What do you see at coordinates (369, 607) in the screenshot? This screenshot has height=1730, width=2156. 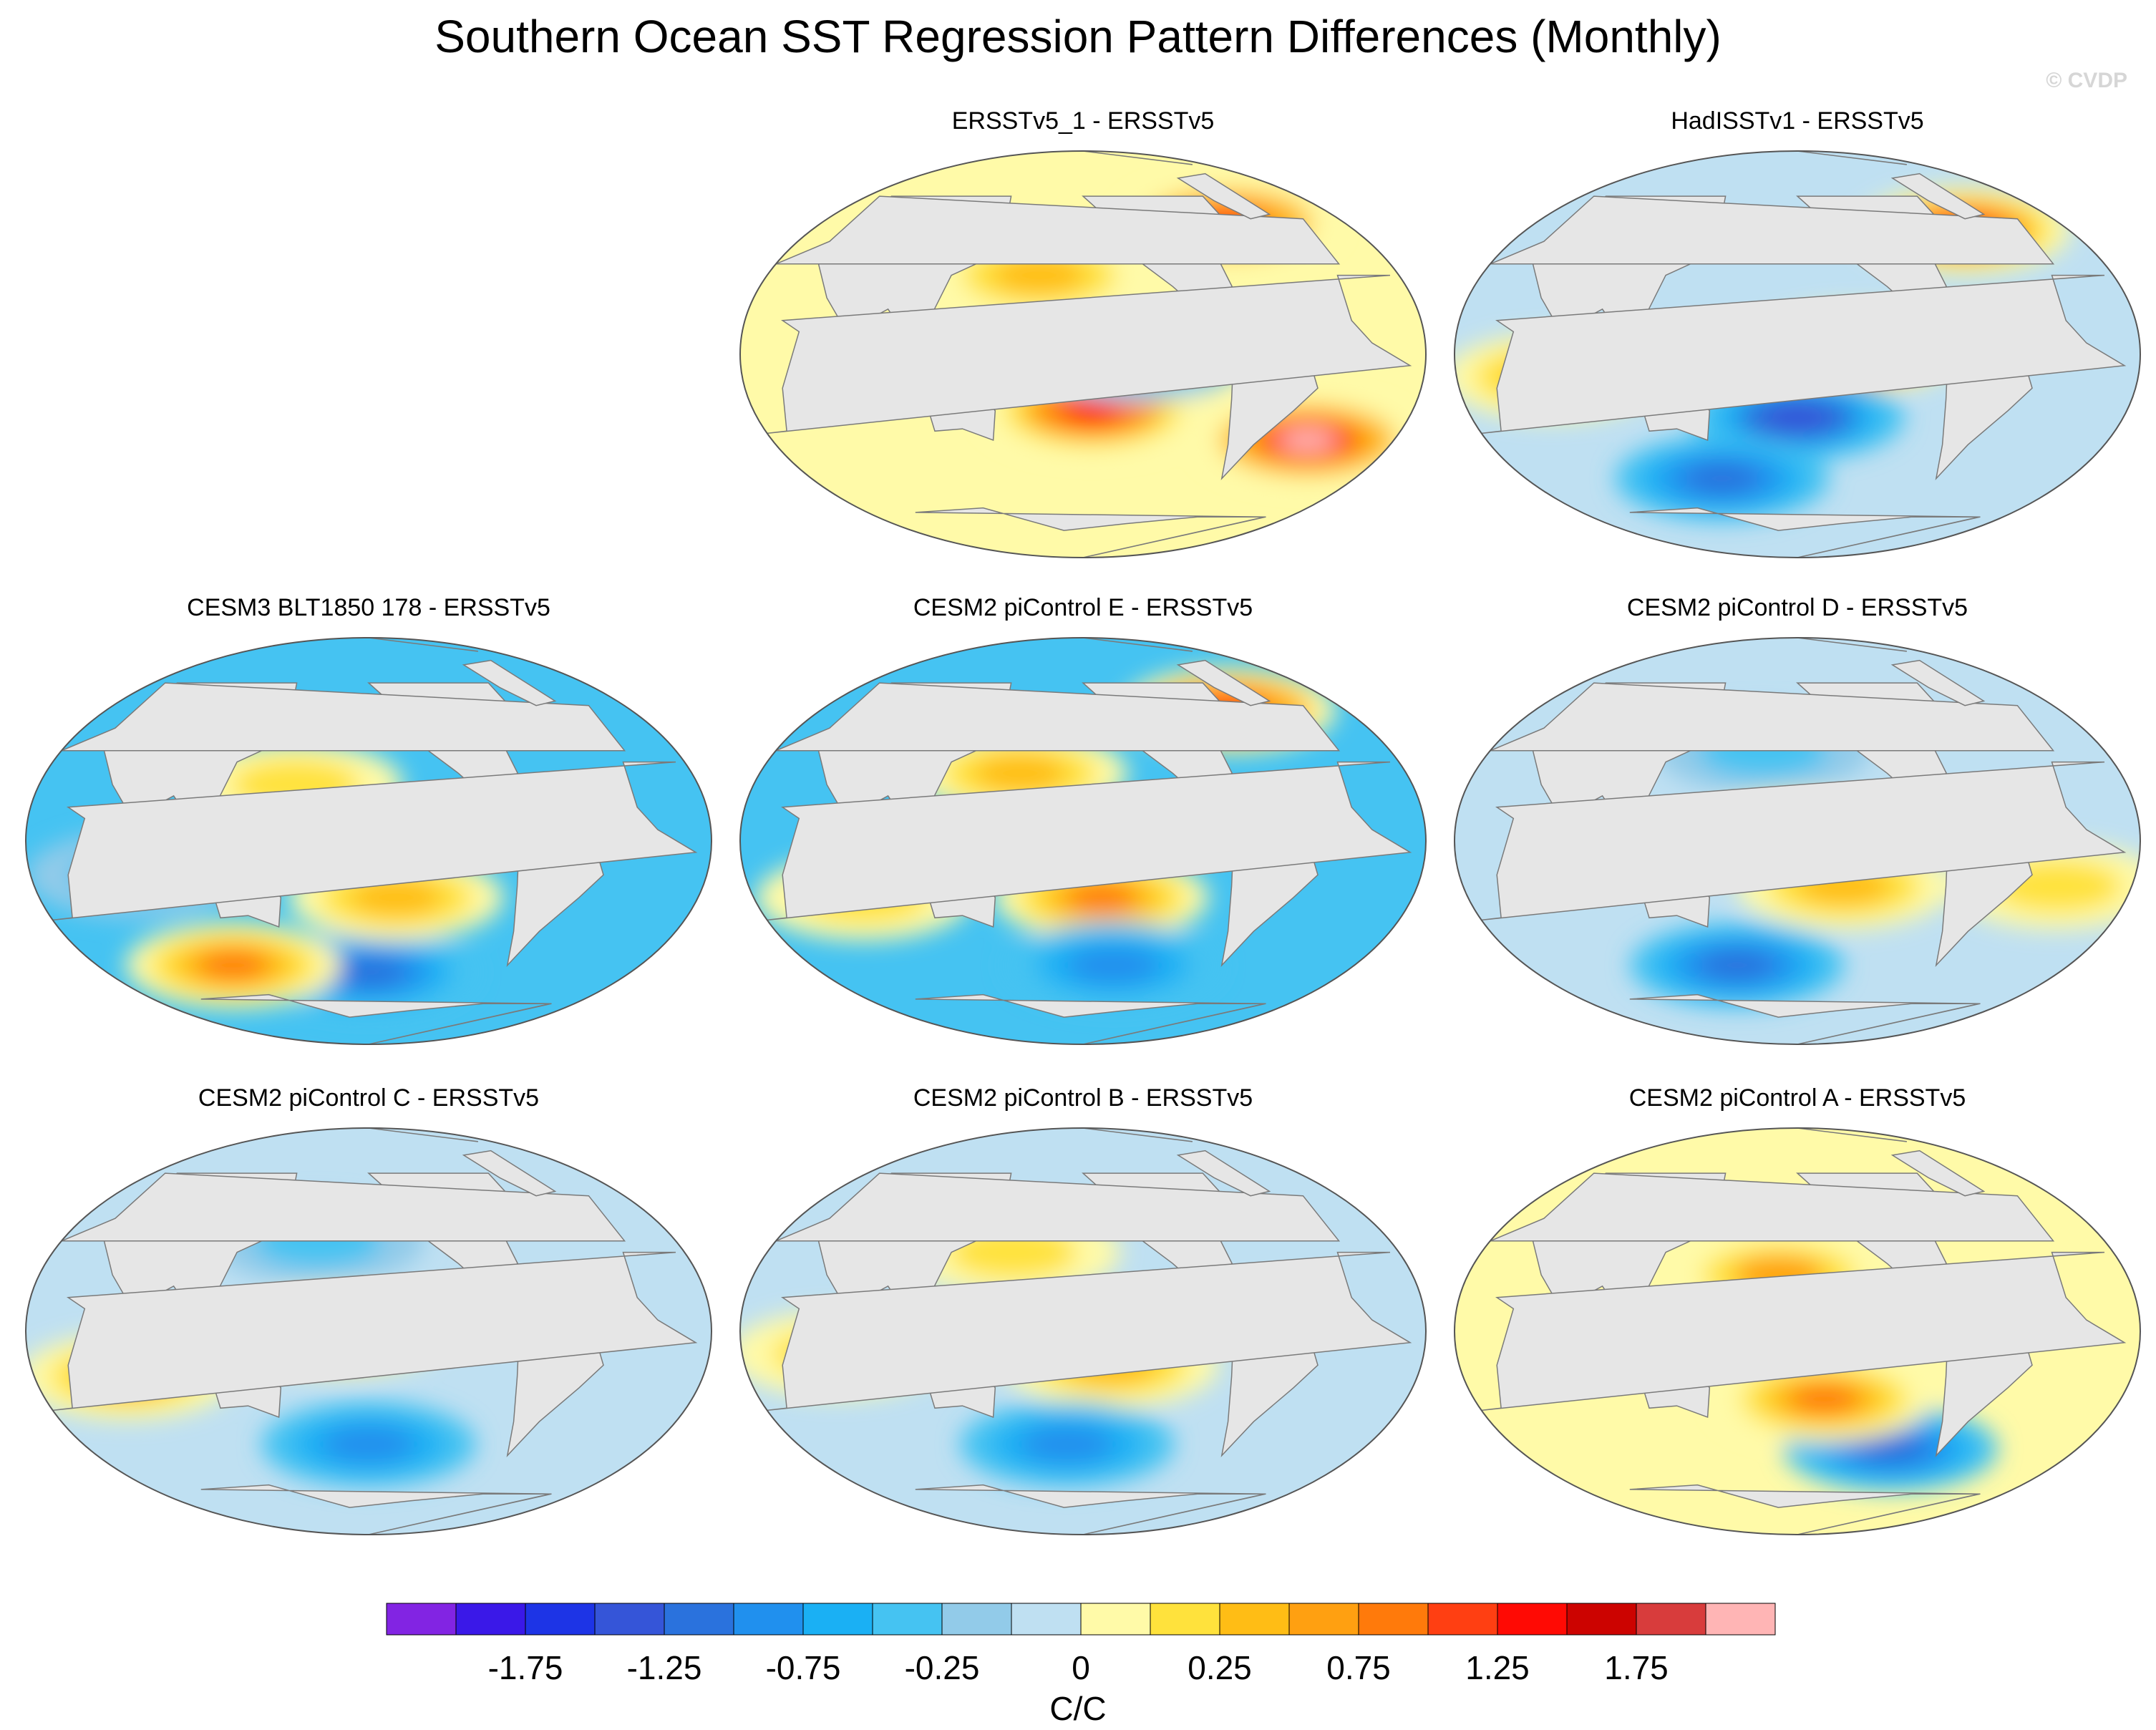 I see `panel-title: CESM3 BLT1850 178 - ERSSTv5` at bounding box center [369, 607].